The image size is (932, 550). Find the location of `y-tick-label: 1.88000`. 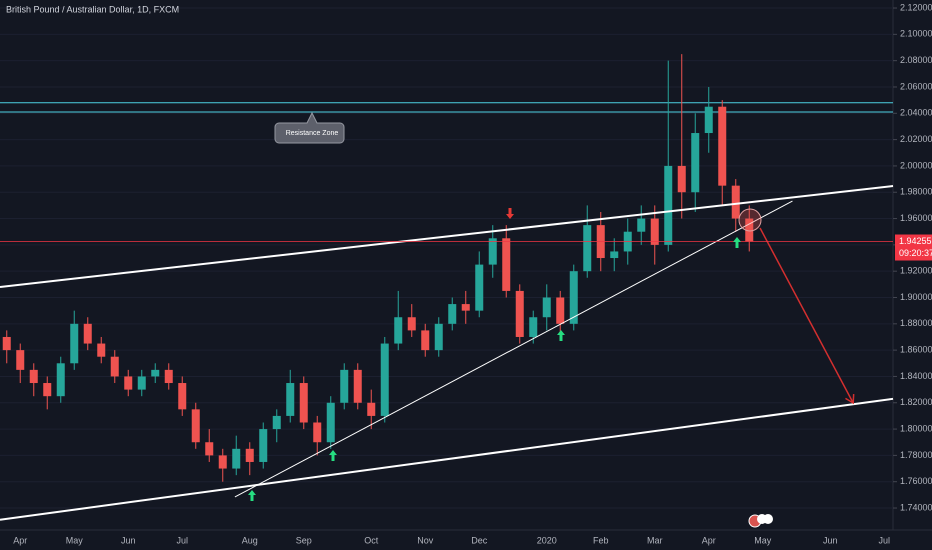

y-tick-label: 1.88000 is located at coordinates (916, 323).